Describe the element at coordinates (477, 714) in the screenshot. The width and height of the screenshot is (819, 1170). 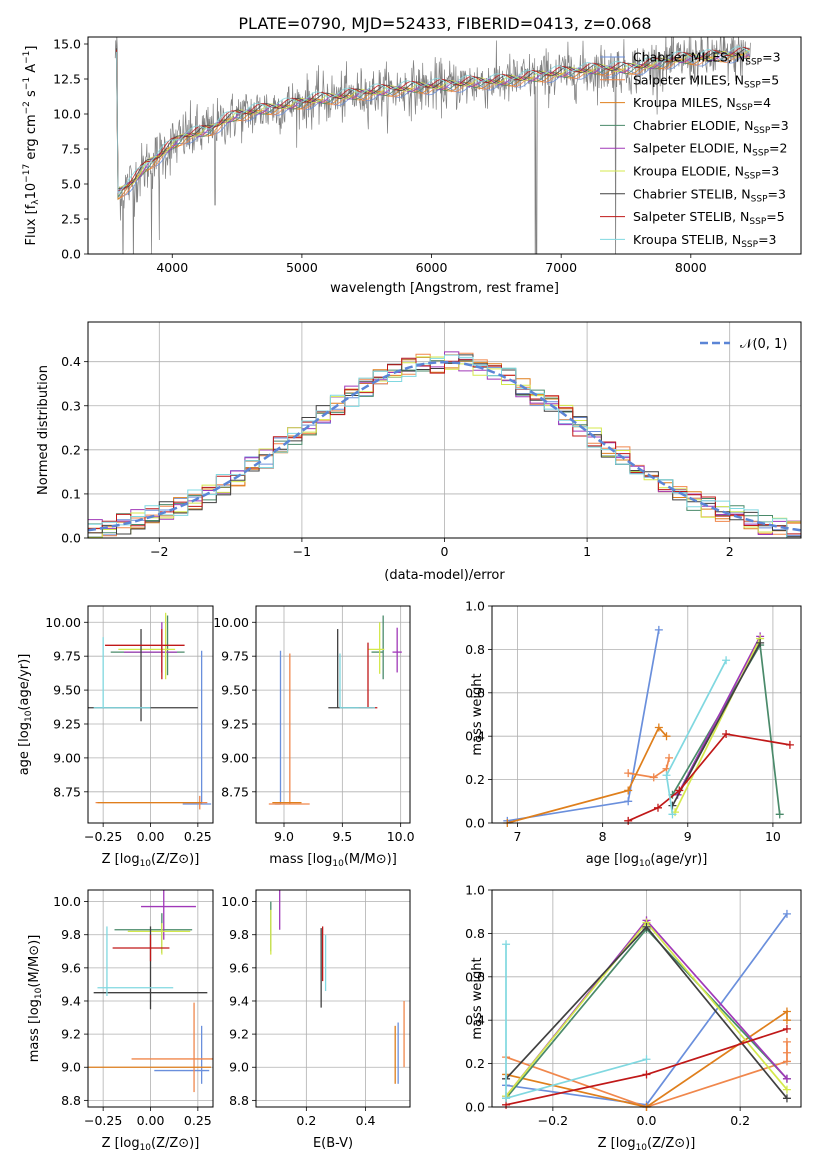
I see `weight_vs_age-ylabel: mass weight` at that location.